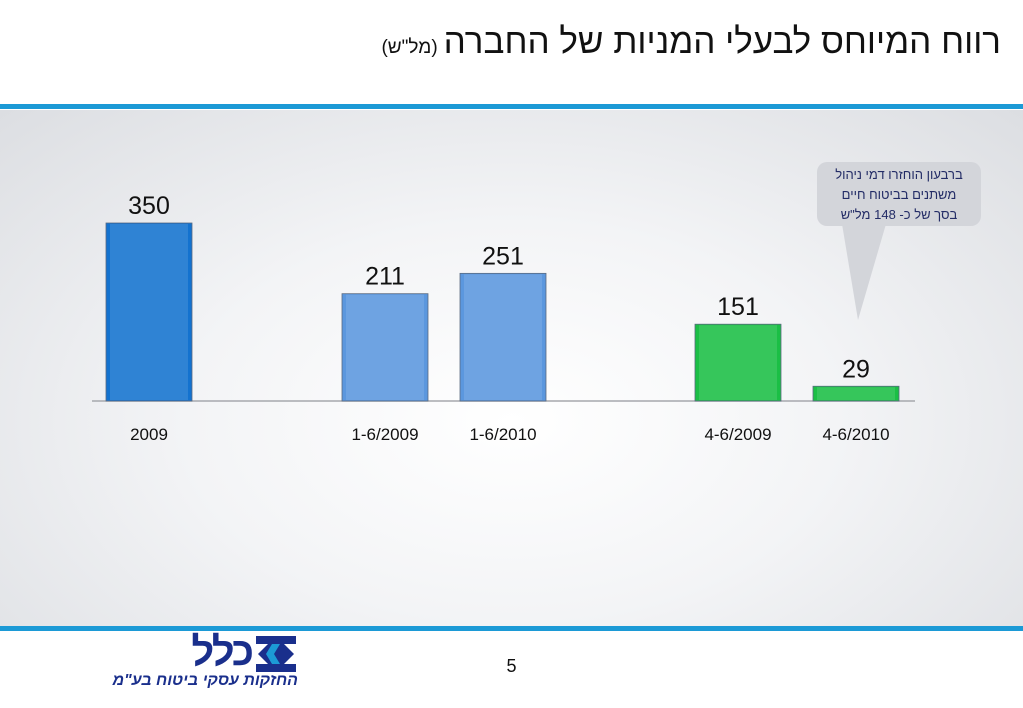 This screenshot has height=708, width=1023. I want to click on callout-line-2: משתנים בביטוח חיים, so click(899, 194).